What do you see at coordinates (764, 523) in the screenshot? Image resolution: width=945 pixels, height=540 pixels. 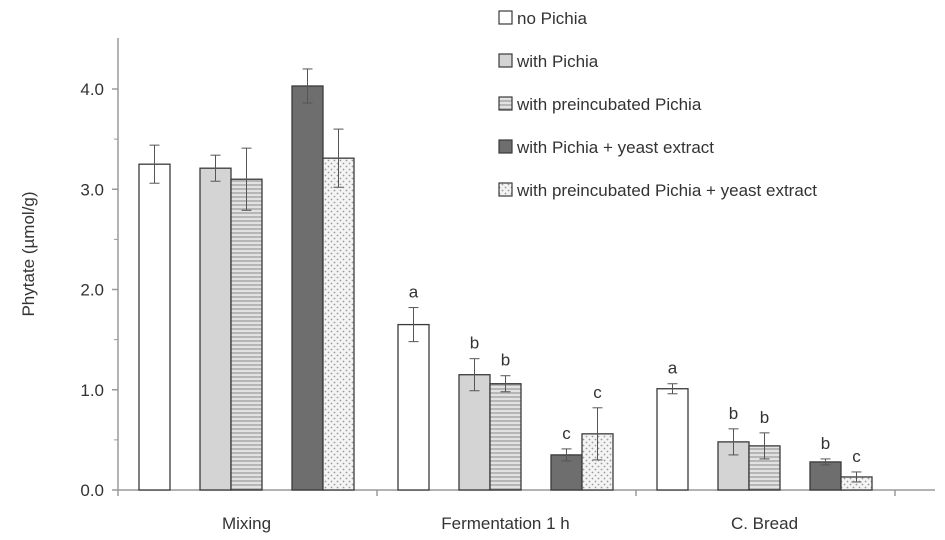 I see `x-category-label: C. Bread` at bounding box center [764, 523].